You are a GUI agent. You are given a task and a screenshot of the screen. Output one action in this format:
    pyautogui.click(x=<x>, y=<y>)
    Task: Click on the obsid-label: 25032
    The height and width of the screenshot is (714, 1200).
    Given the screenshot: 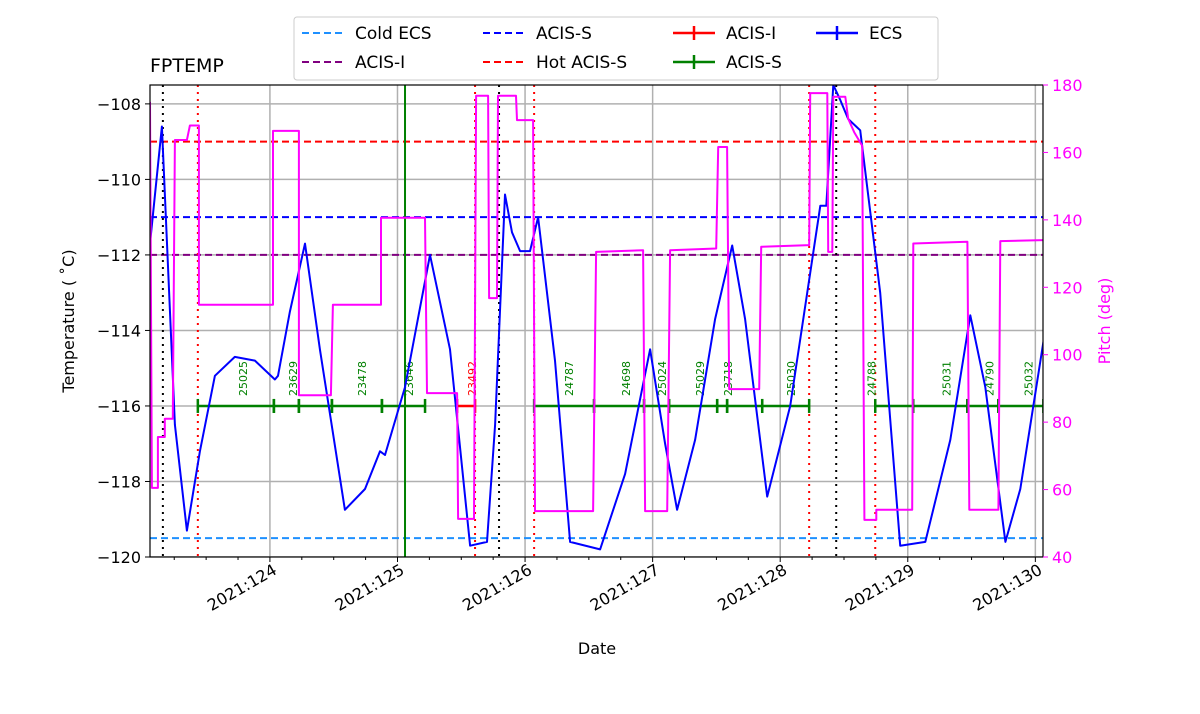 What is the action you would take?
    pyautogui.click(x=1028, y=378)
    